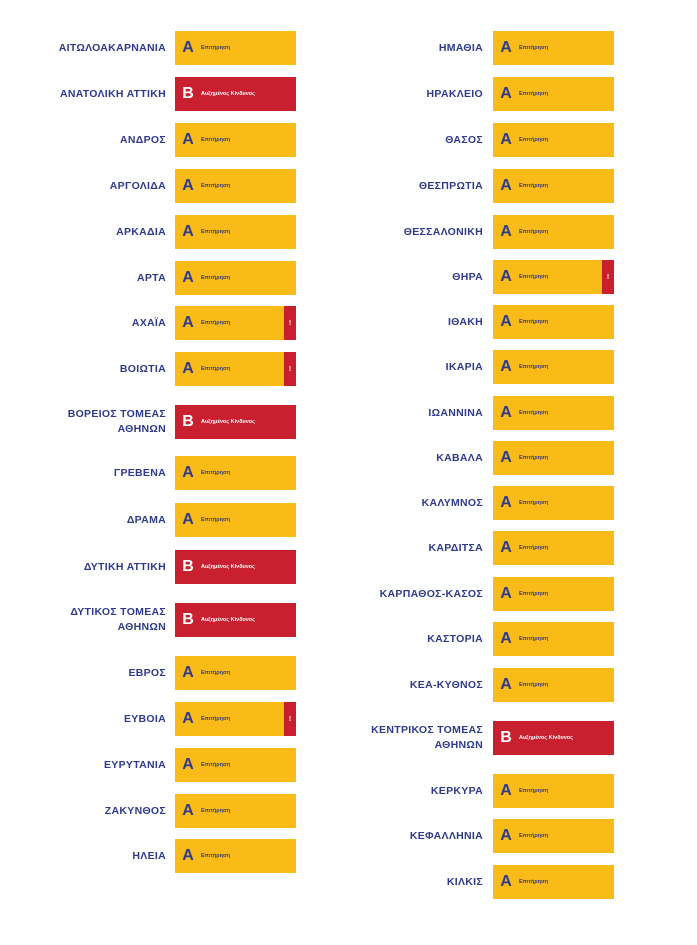  I want to click on regional-unit-name: ΔΥΤΙΚΟΣ ΤΟΜΕΑΣ ΑΘΗΝΩΝ, so click(118, 619).